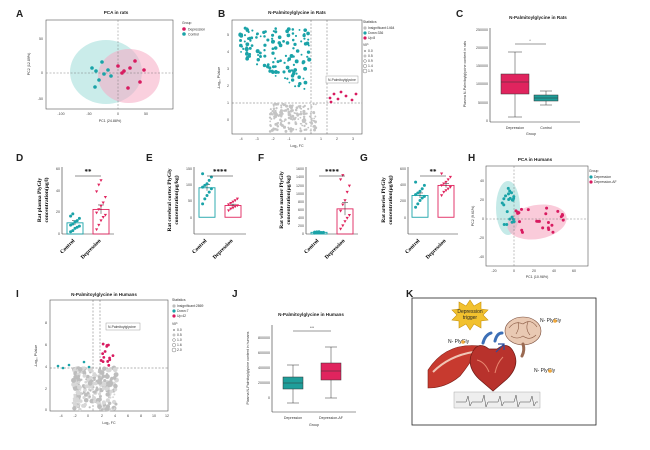 This screenshot has height=450, width=650. I want to click on panel-b-xlabel: Log₂ FC, so click(297, 146).